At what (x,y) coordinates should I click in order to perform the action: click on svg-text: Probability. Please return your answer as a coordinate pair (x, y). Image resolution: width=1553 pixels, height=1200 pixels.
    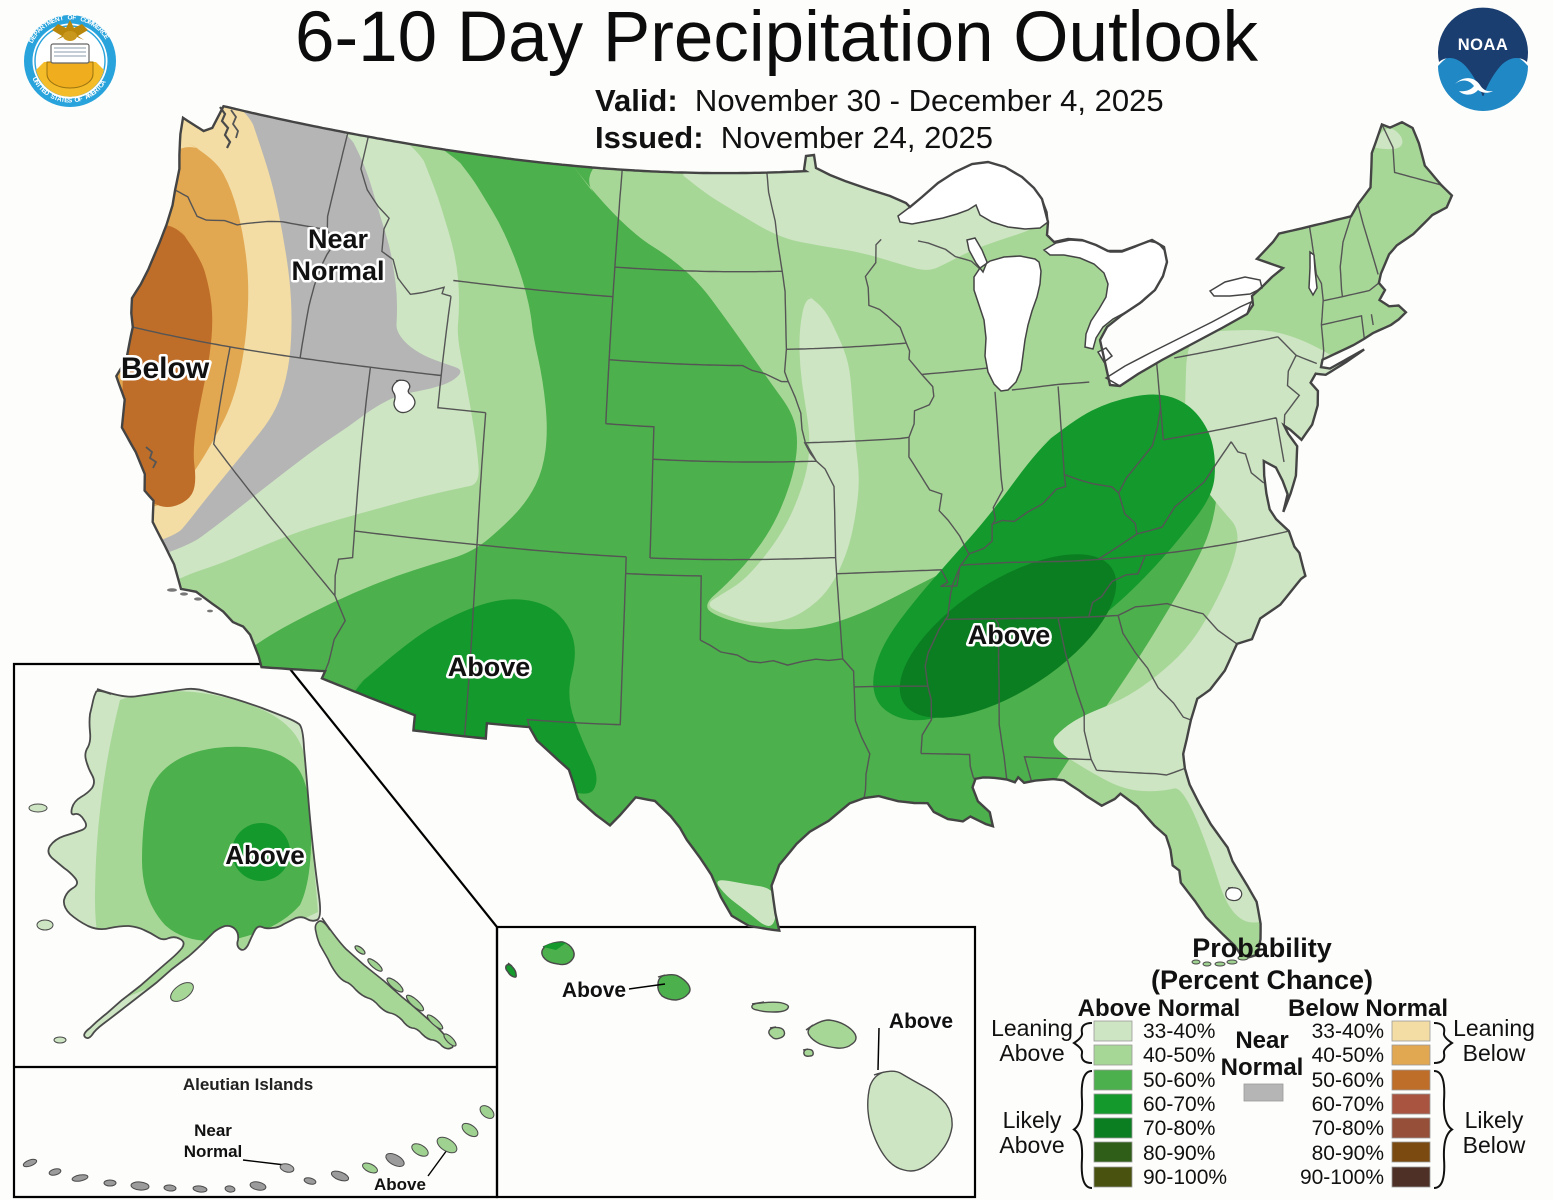
    Looking at the image, I should click on (1262, 948).